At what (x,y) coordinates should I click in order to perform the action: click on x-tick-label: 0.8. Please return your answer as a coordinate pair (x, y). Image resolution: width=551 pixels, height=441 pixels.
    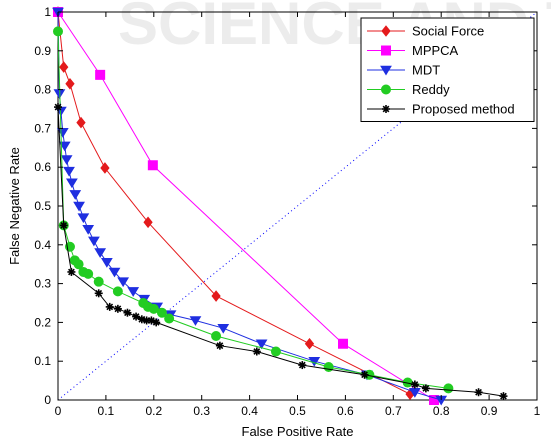
    Looking at the image, I should click on (441, 411).